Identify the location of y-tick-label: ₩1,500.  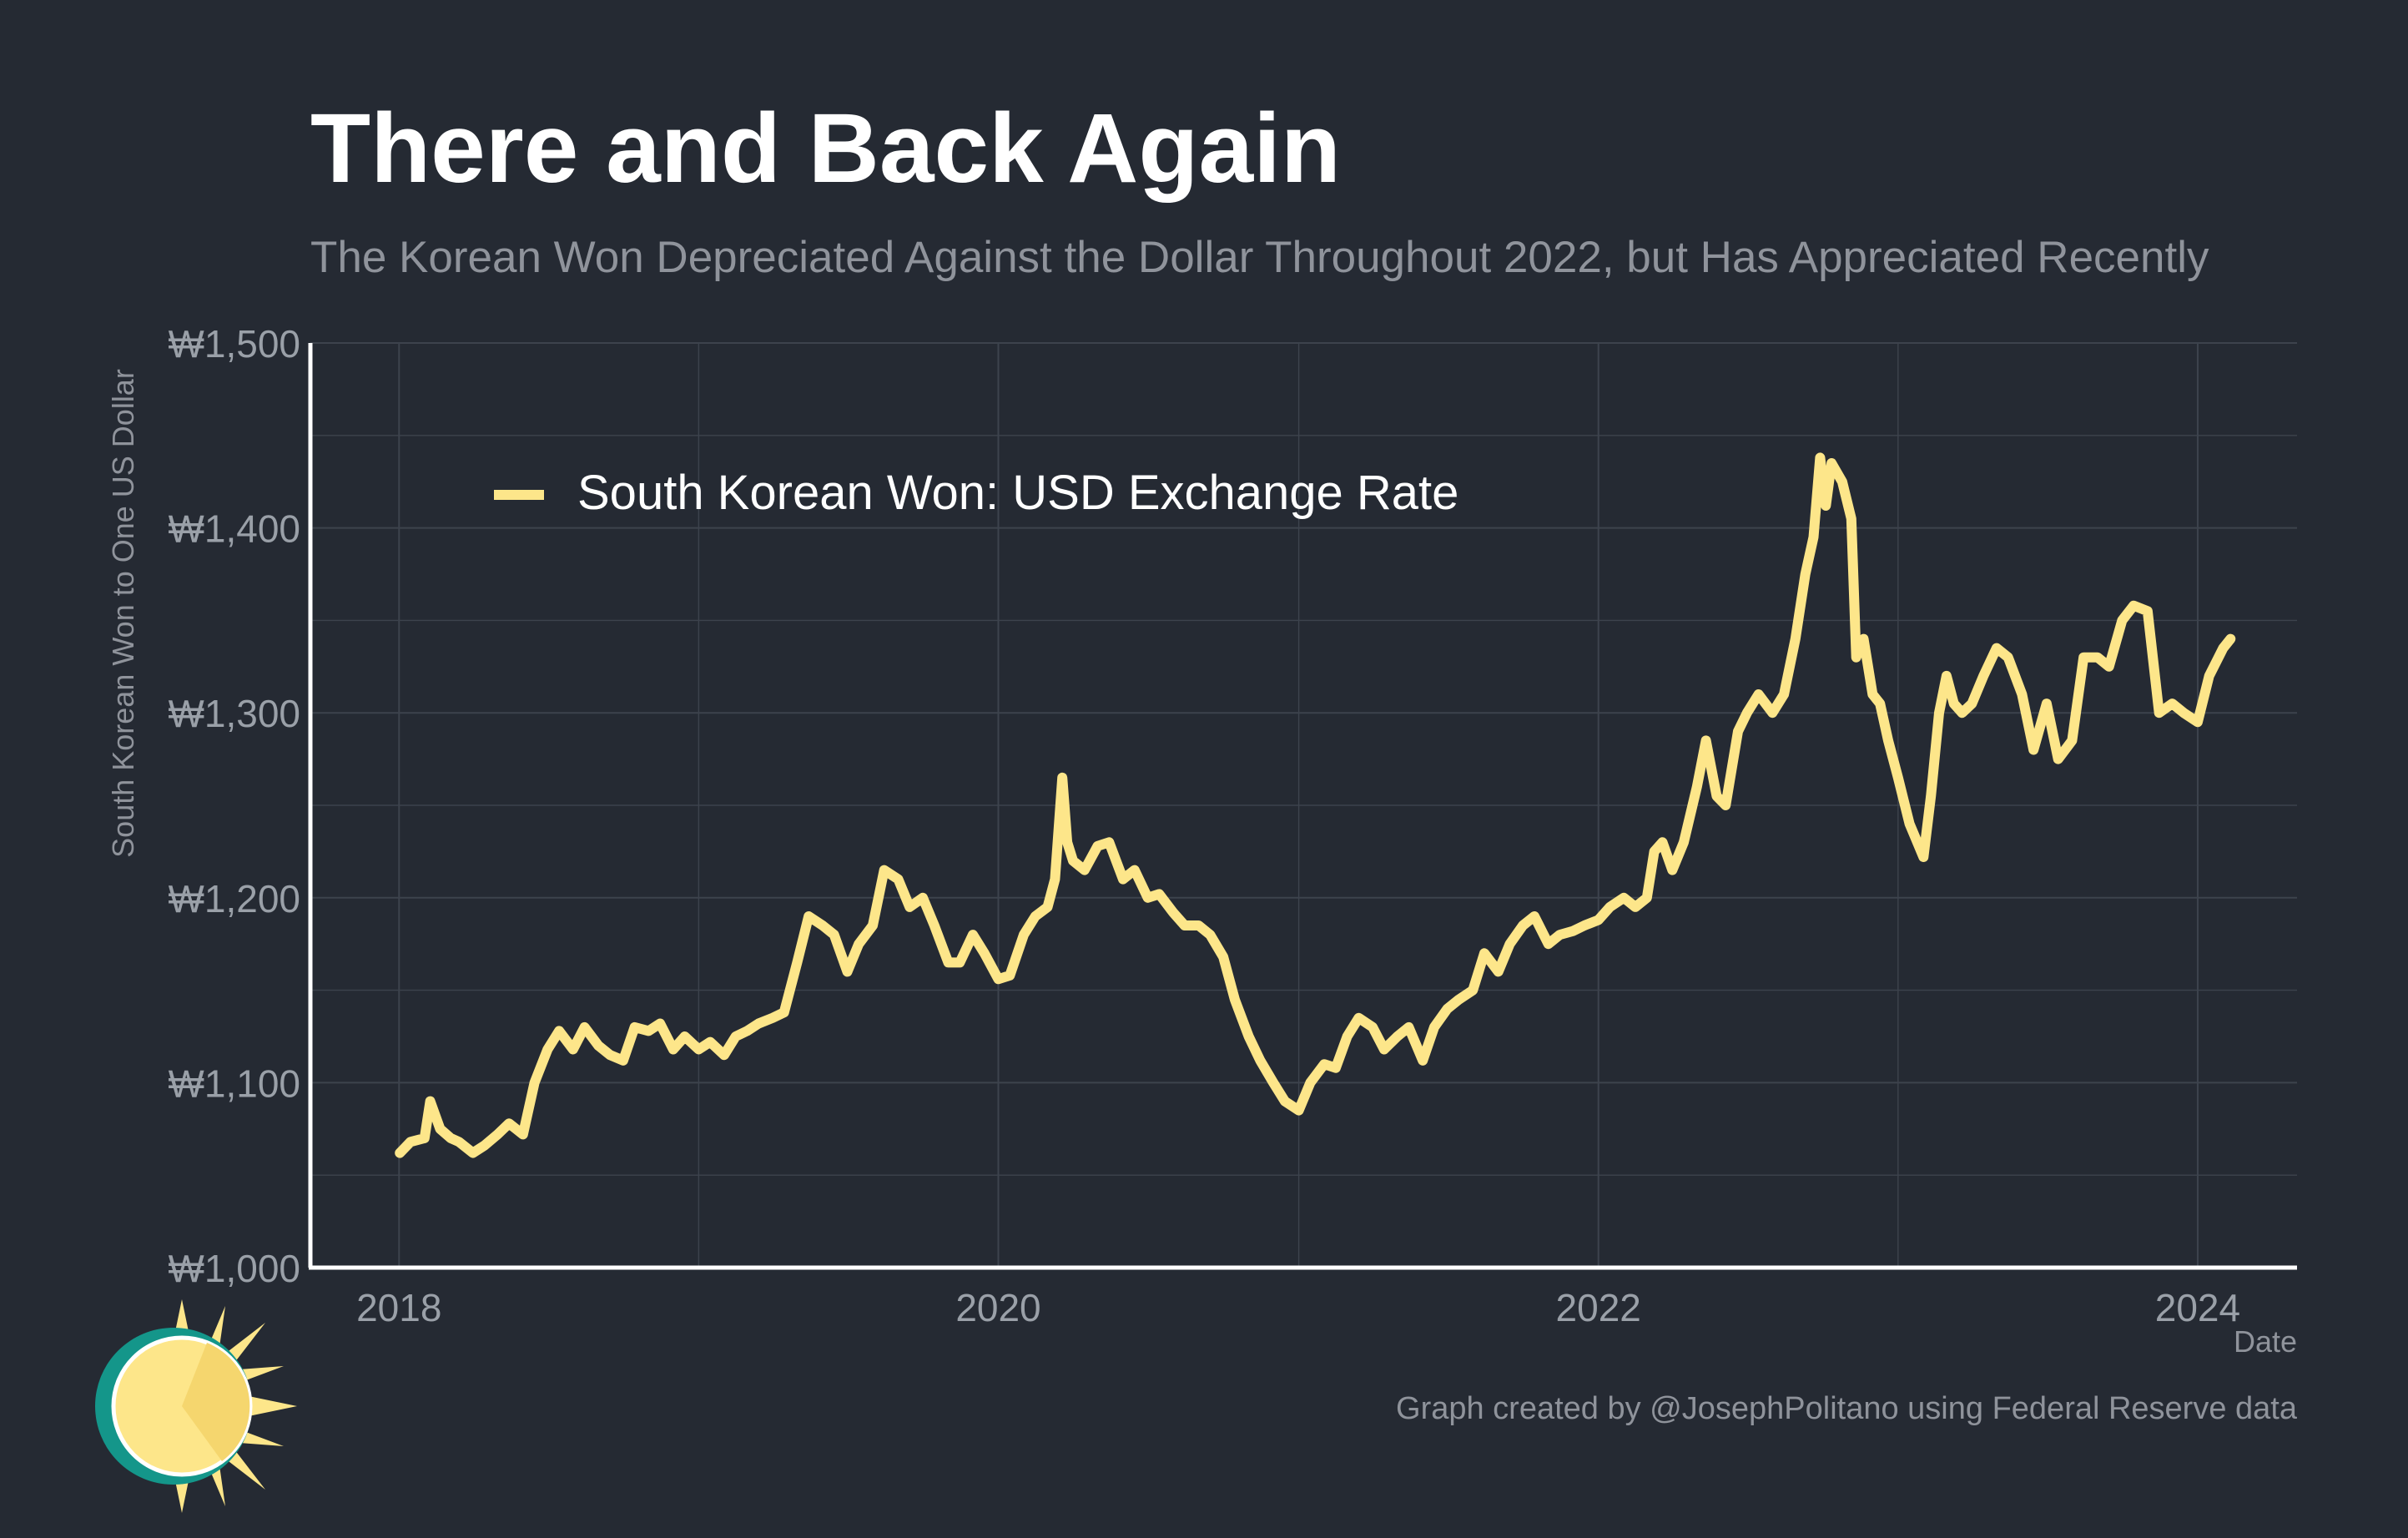
(234, 344).